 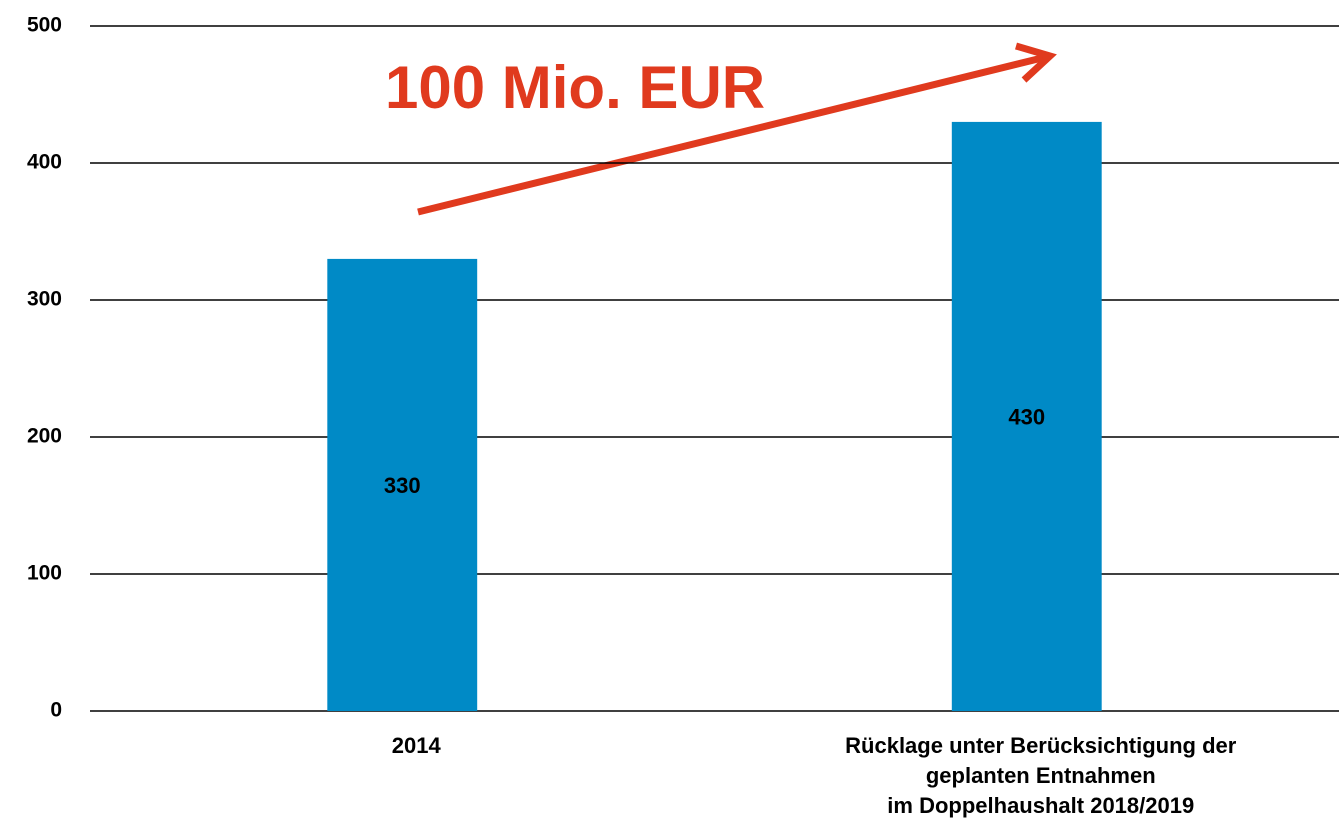 I want to click on arrow-line, so click(x=732, y=134).